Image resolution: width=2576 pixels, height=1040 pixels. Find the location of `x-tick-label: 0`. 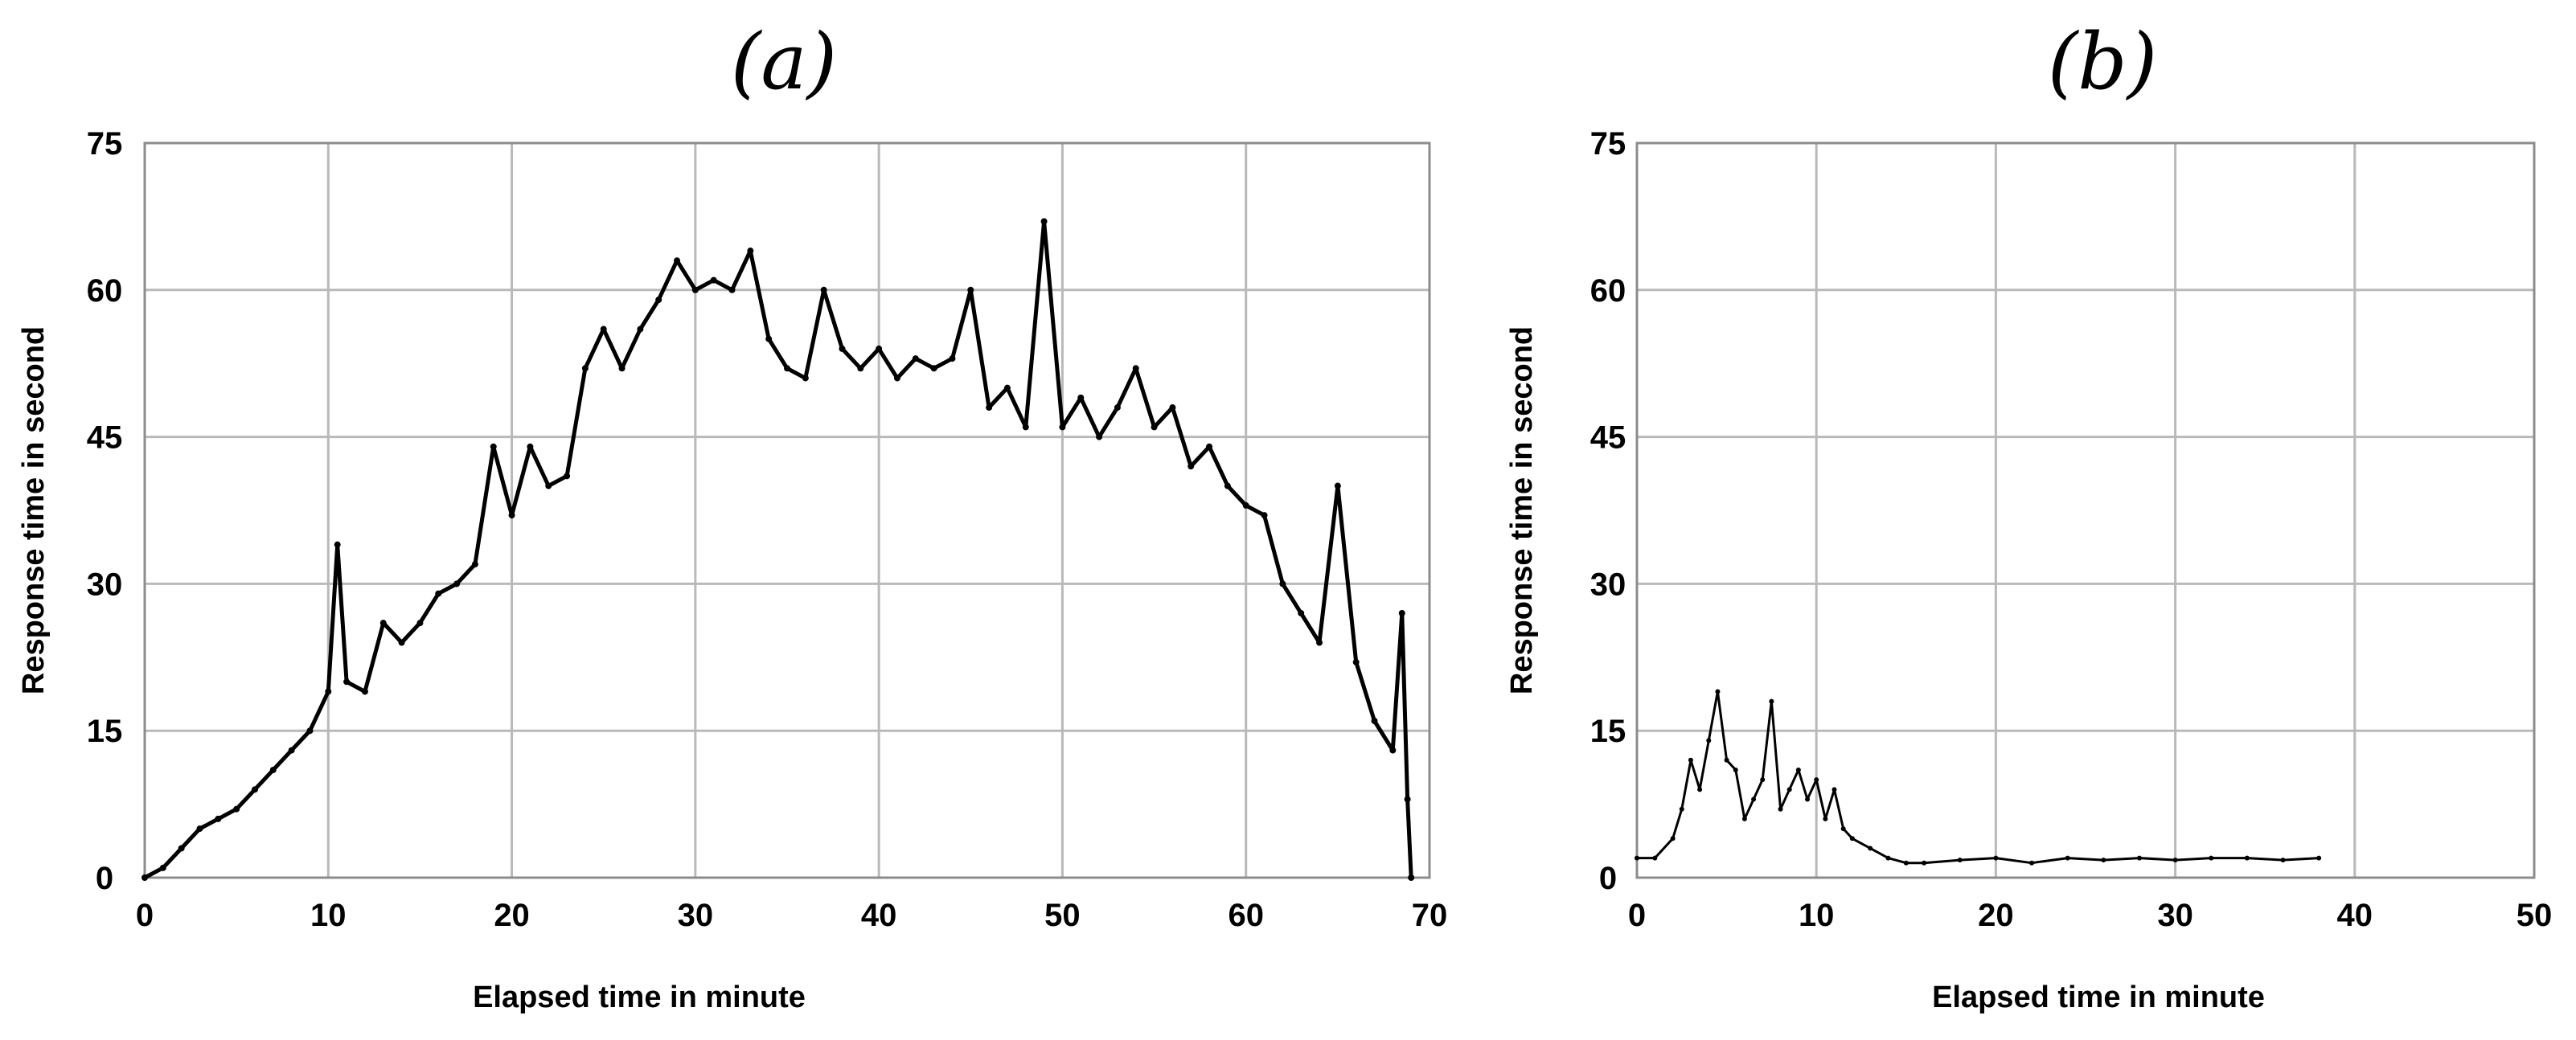

x-tick-label: 0 is located at coordinates (1637, 916).